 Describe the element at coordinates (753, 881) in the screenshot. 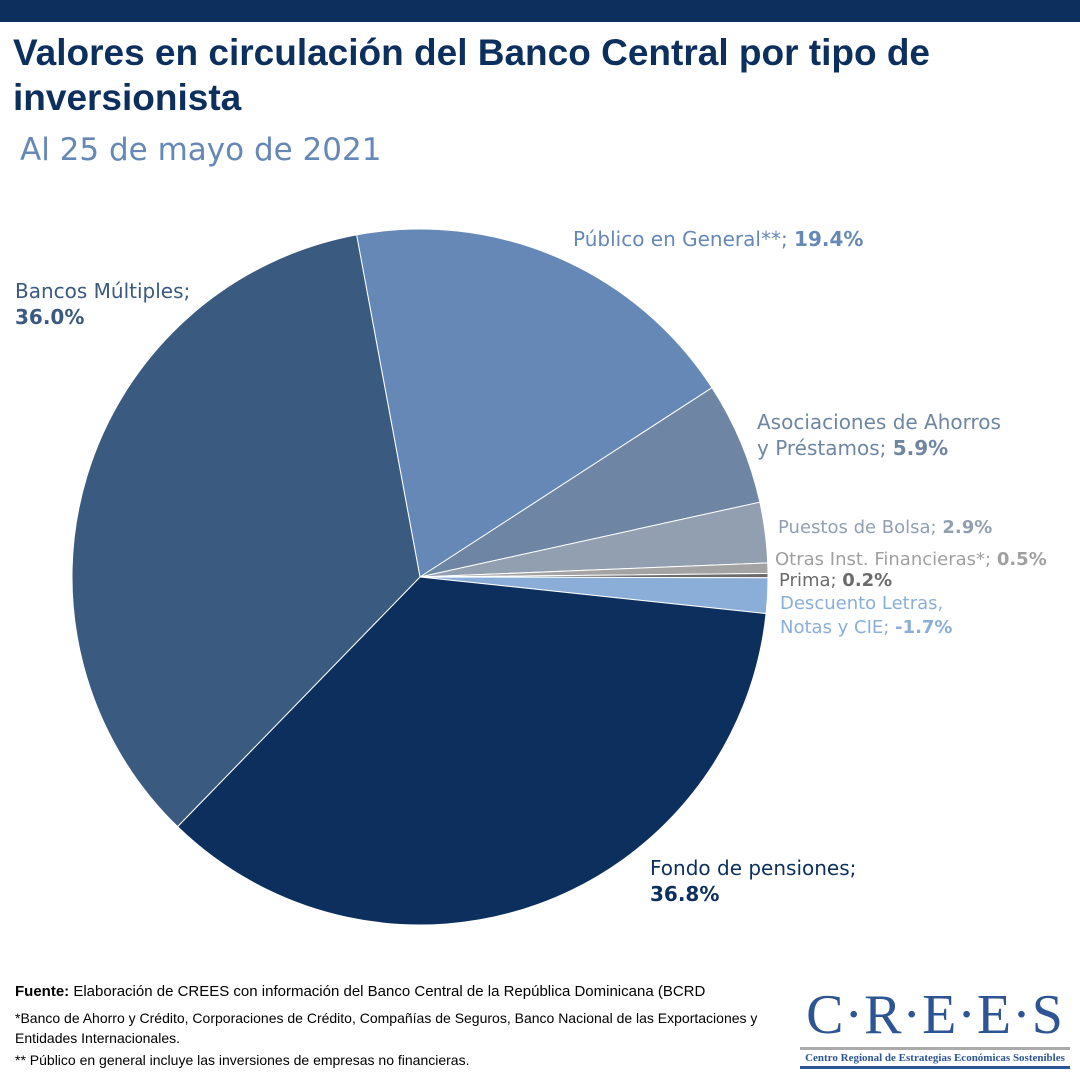

I see `label-fondo: Fondo de pensiones; 36.8%` at that location.